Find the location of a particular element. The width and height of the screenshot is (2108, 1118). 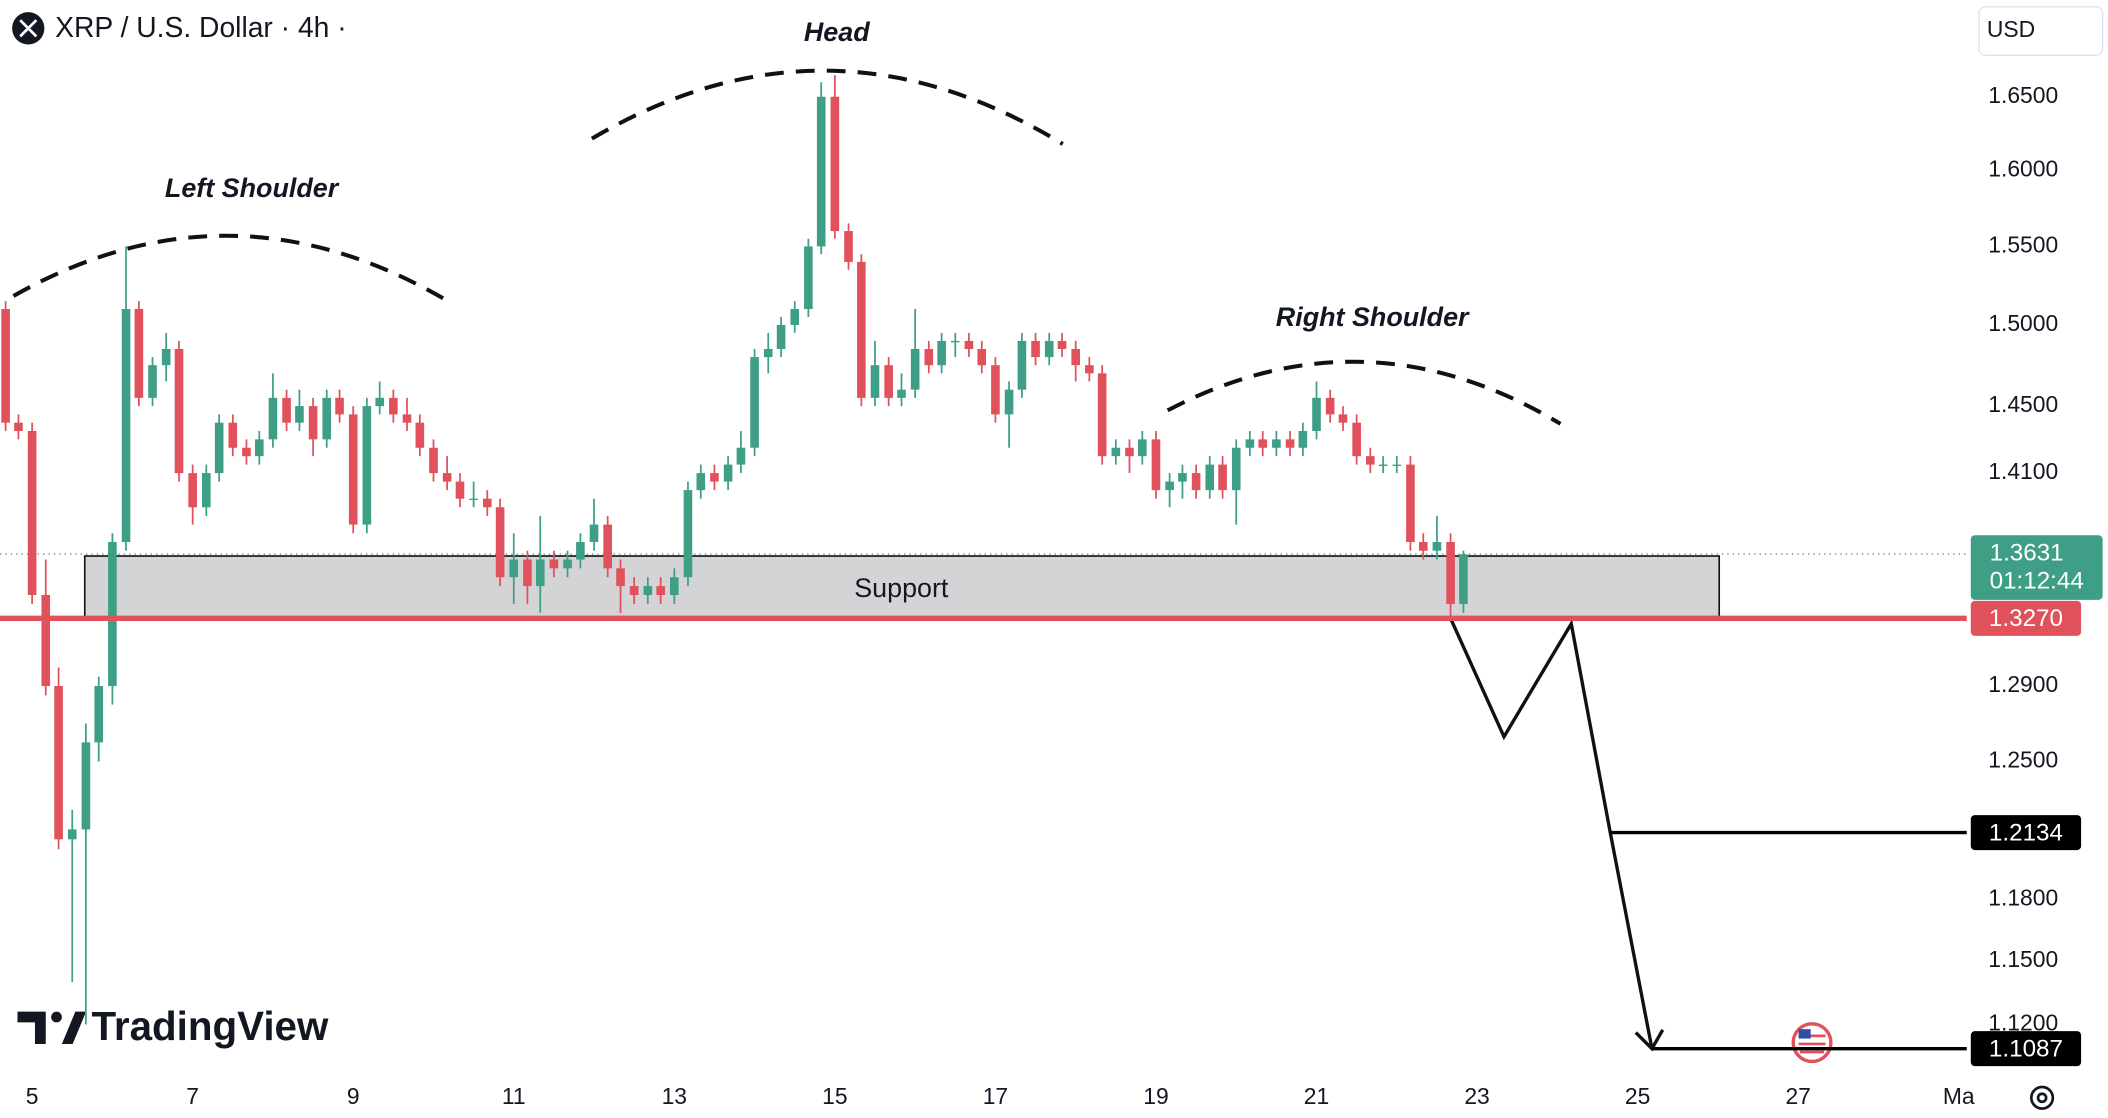

x-tick-label: 13 is located at coordinates (674, 1096).